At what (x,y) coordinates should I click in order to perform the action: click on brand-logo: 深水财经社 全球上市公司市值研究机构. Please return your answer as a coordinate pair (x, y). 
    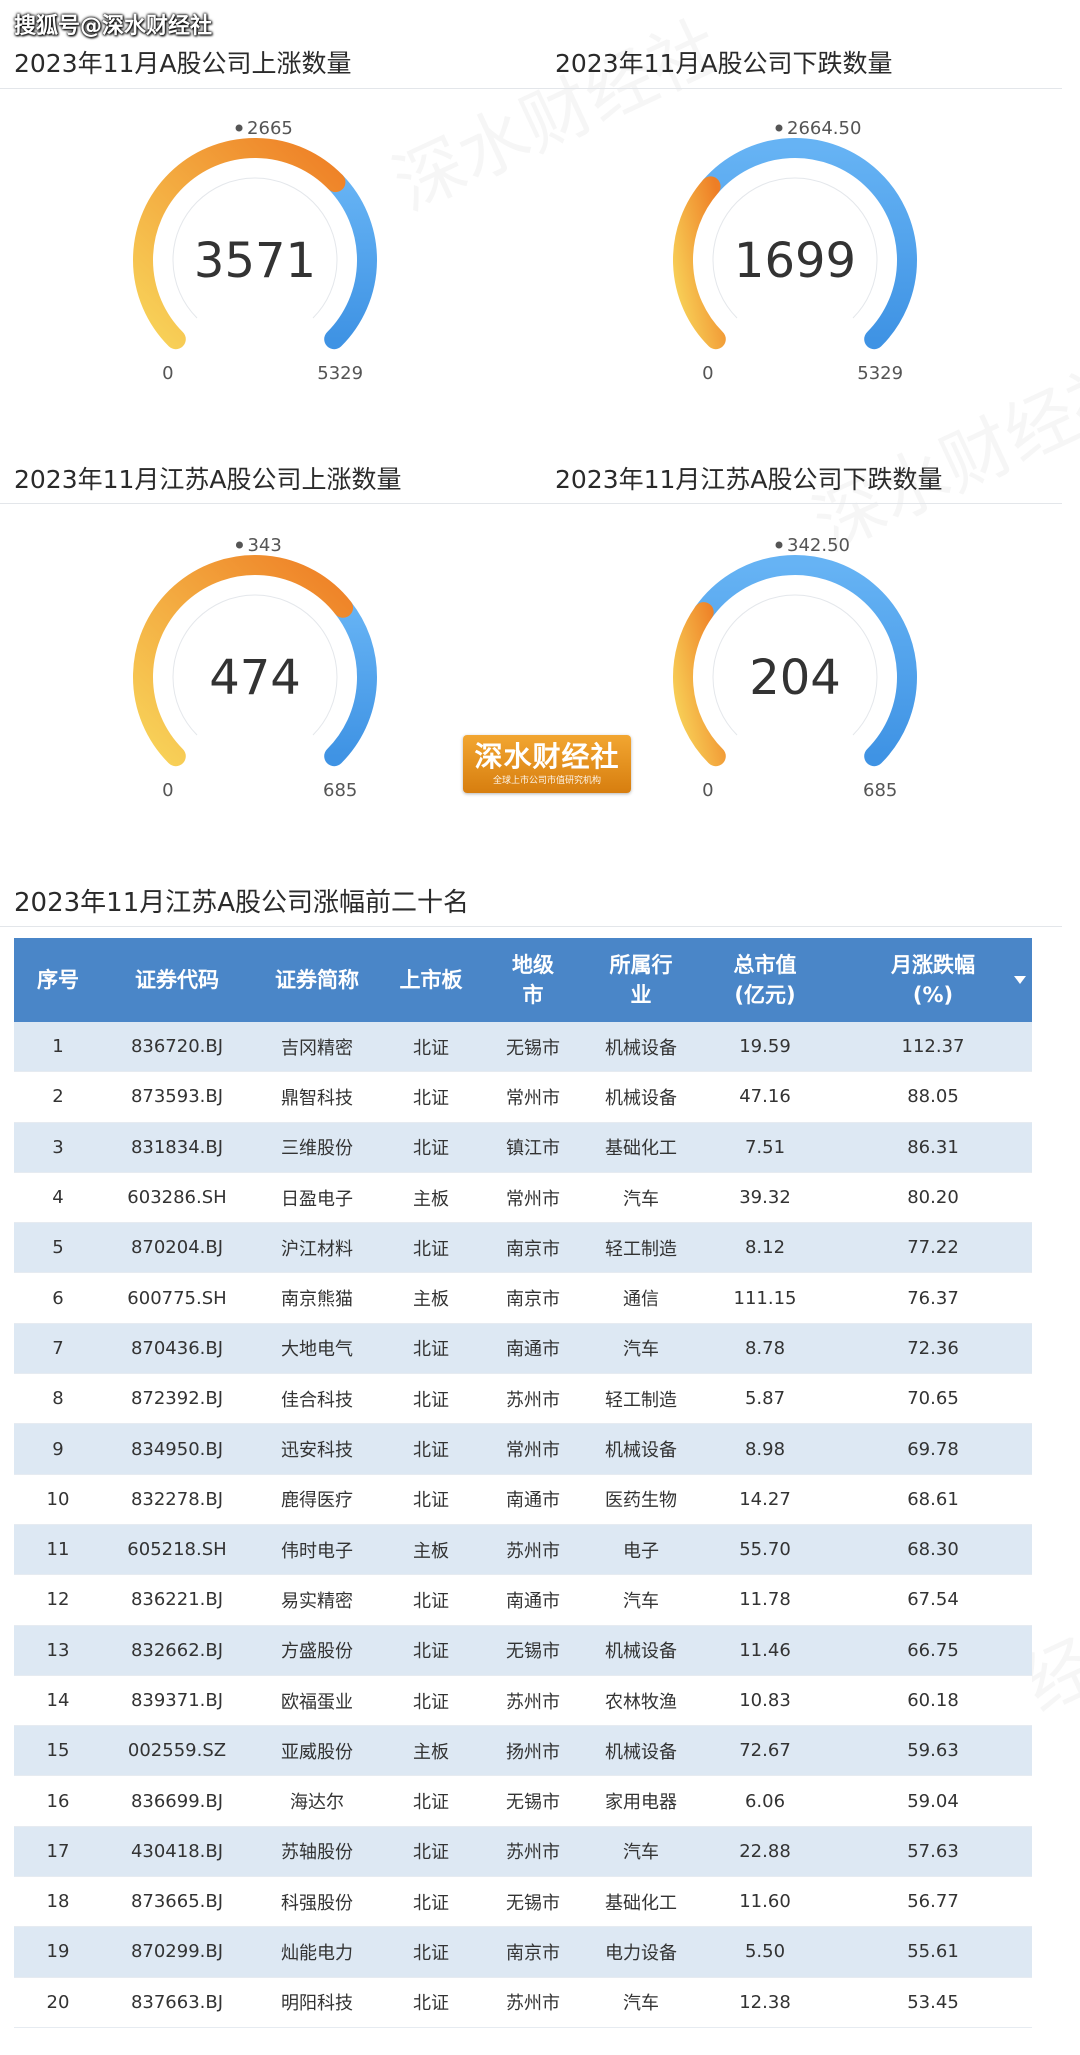
    Looking at the image, I should click on (547, 764).